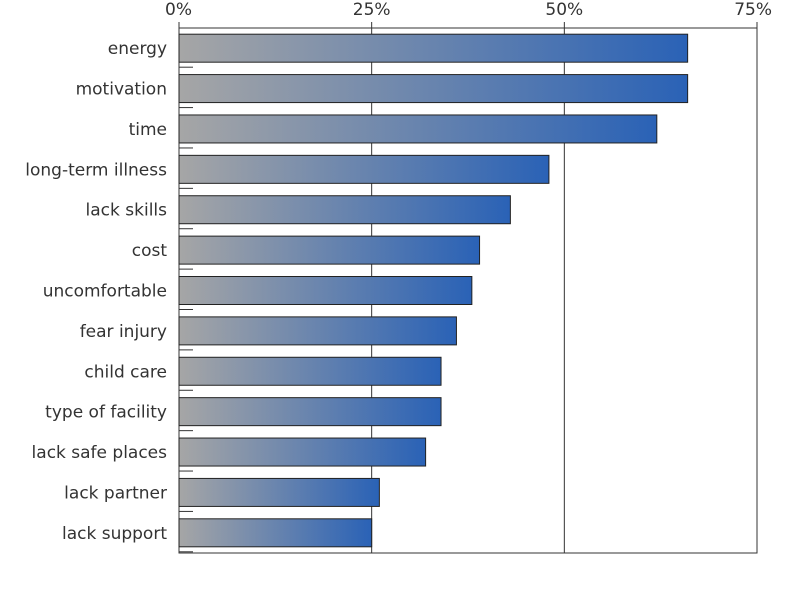 This screenshot has height=596, width=786. Describe the element at coordinates (372, 10) in the screenshot. I see `x-tick-label: 25%` at that location.